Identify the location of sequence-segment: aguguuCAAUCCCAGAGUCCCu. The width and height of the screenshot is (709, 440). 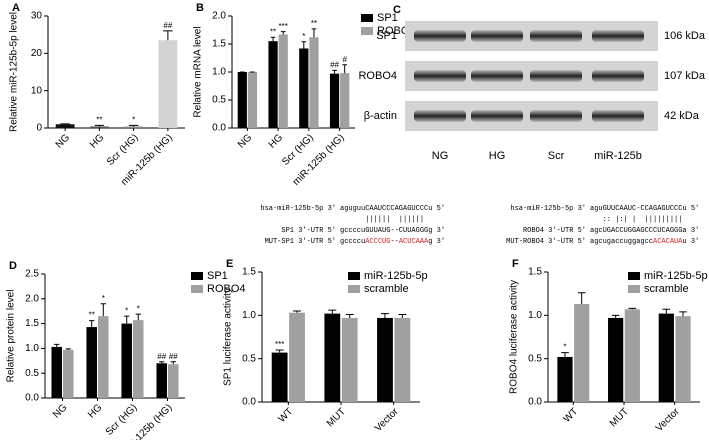
(386, 209).